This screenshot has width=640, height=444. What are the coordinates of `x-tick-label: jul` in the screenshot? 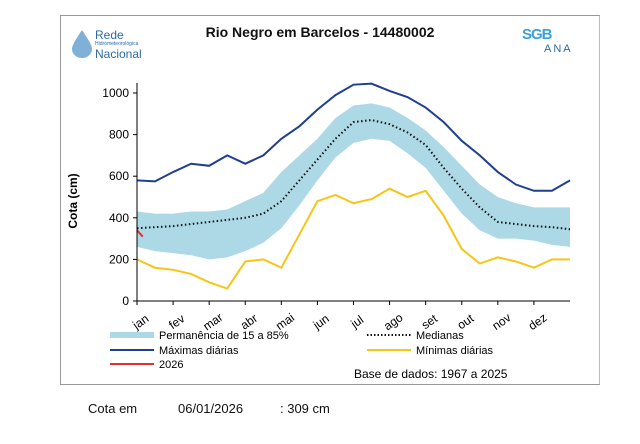 It's located at (356, 322).